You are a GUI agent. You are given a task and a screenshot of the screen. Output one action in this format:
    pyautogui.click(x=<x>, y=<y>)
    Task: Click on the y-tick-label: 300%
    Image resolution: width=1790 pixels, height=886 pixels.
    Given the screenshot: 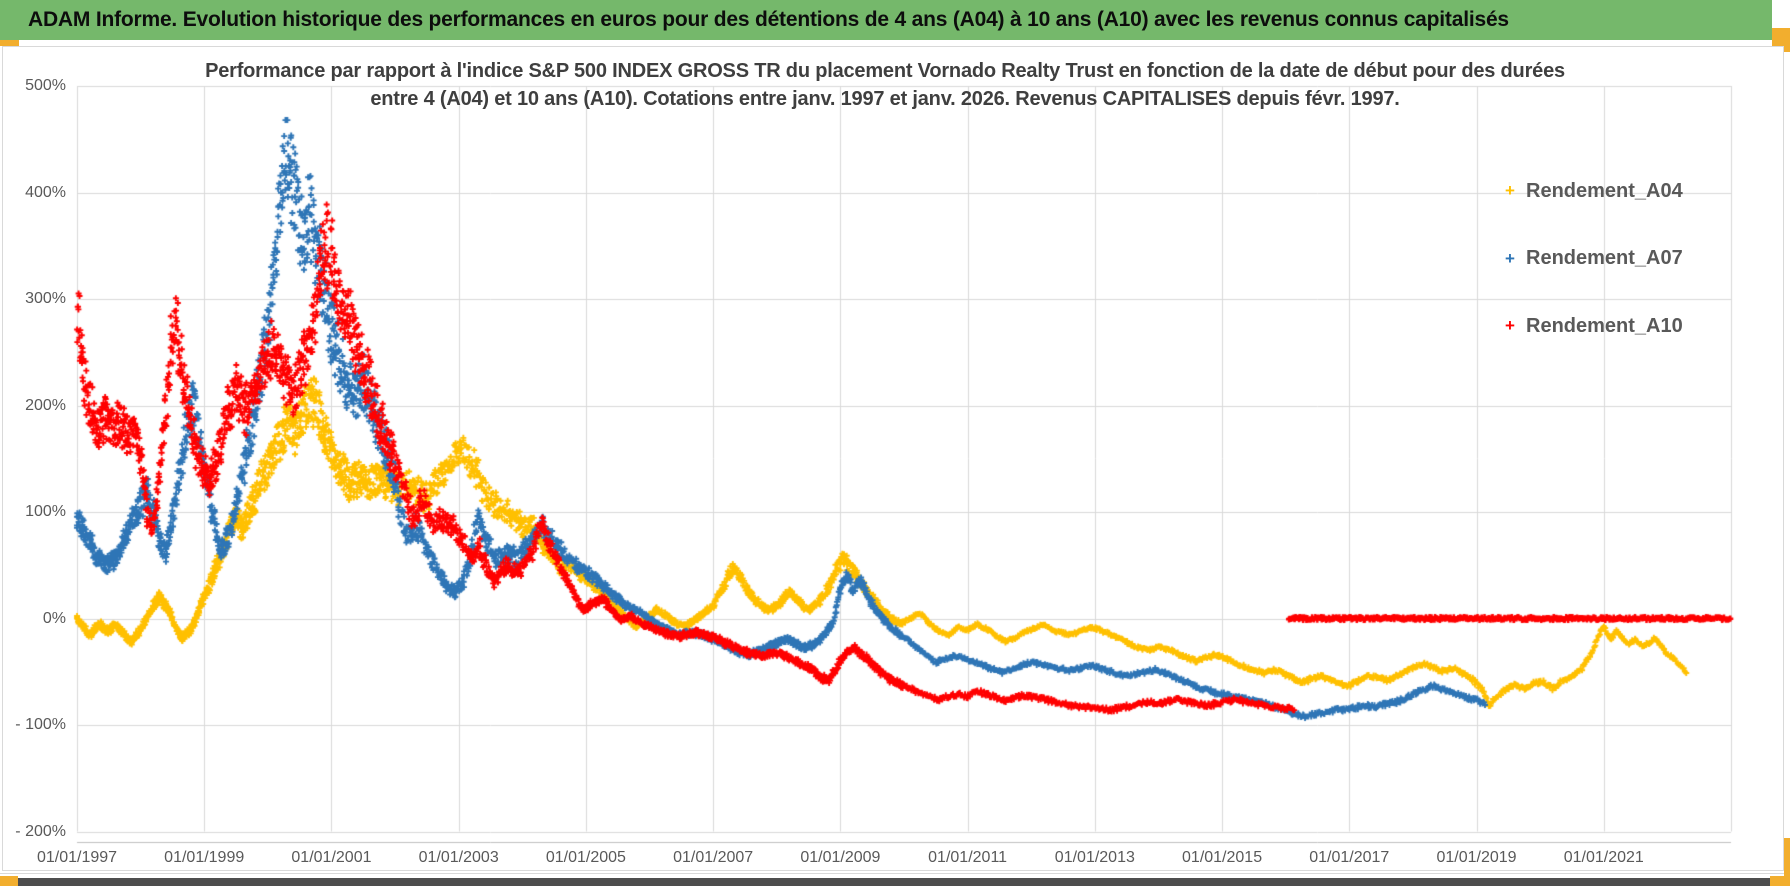 What is the action you would take?
    pyautogui.click(x=45, y=298)
    